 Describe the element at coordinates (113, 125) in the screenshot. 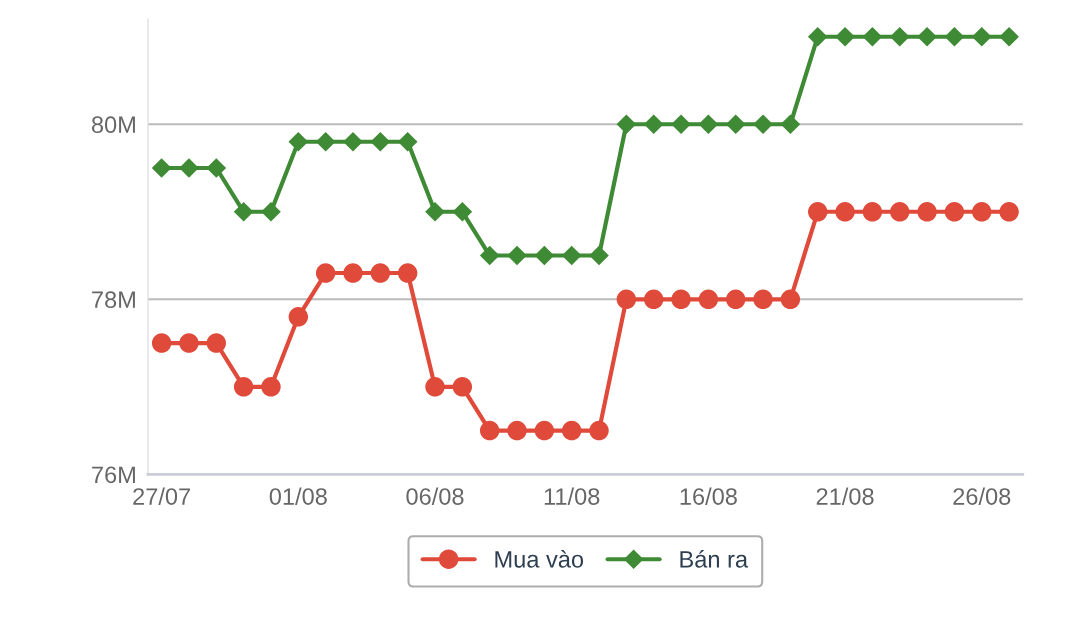

I see `y-tick-label: 80M` at that location.